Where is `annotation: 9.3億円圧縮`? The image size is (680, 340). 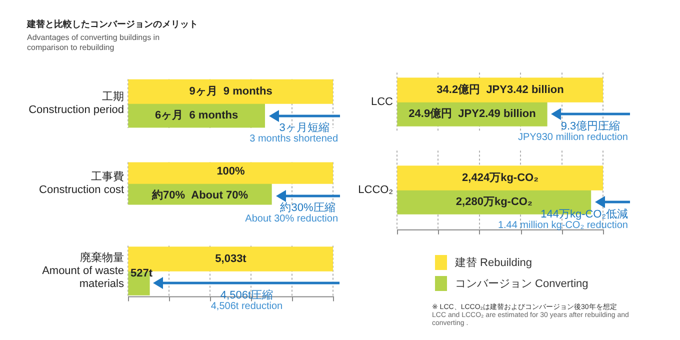
annotation: 9.3億円圧縮 is located at coordinates (590, 126).